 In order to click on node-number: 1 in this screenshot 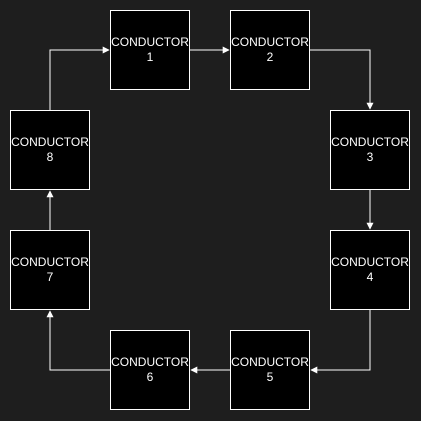, I will do `click(150, 57)`.